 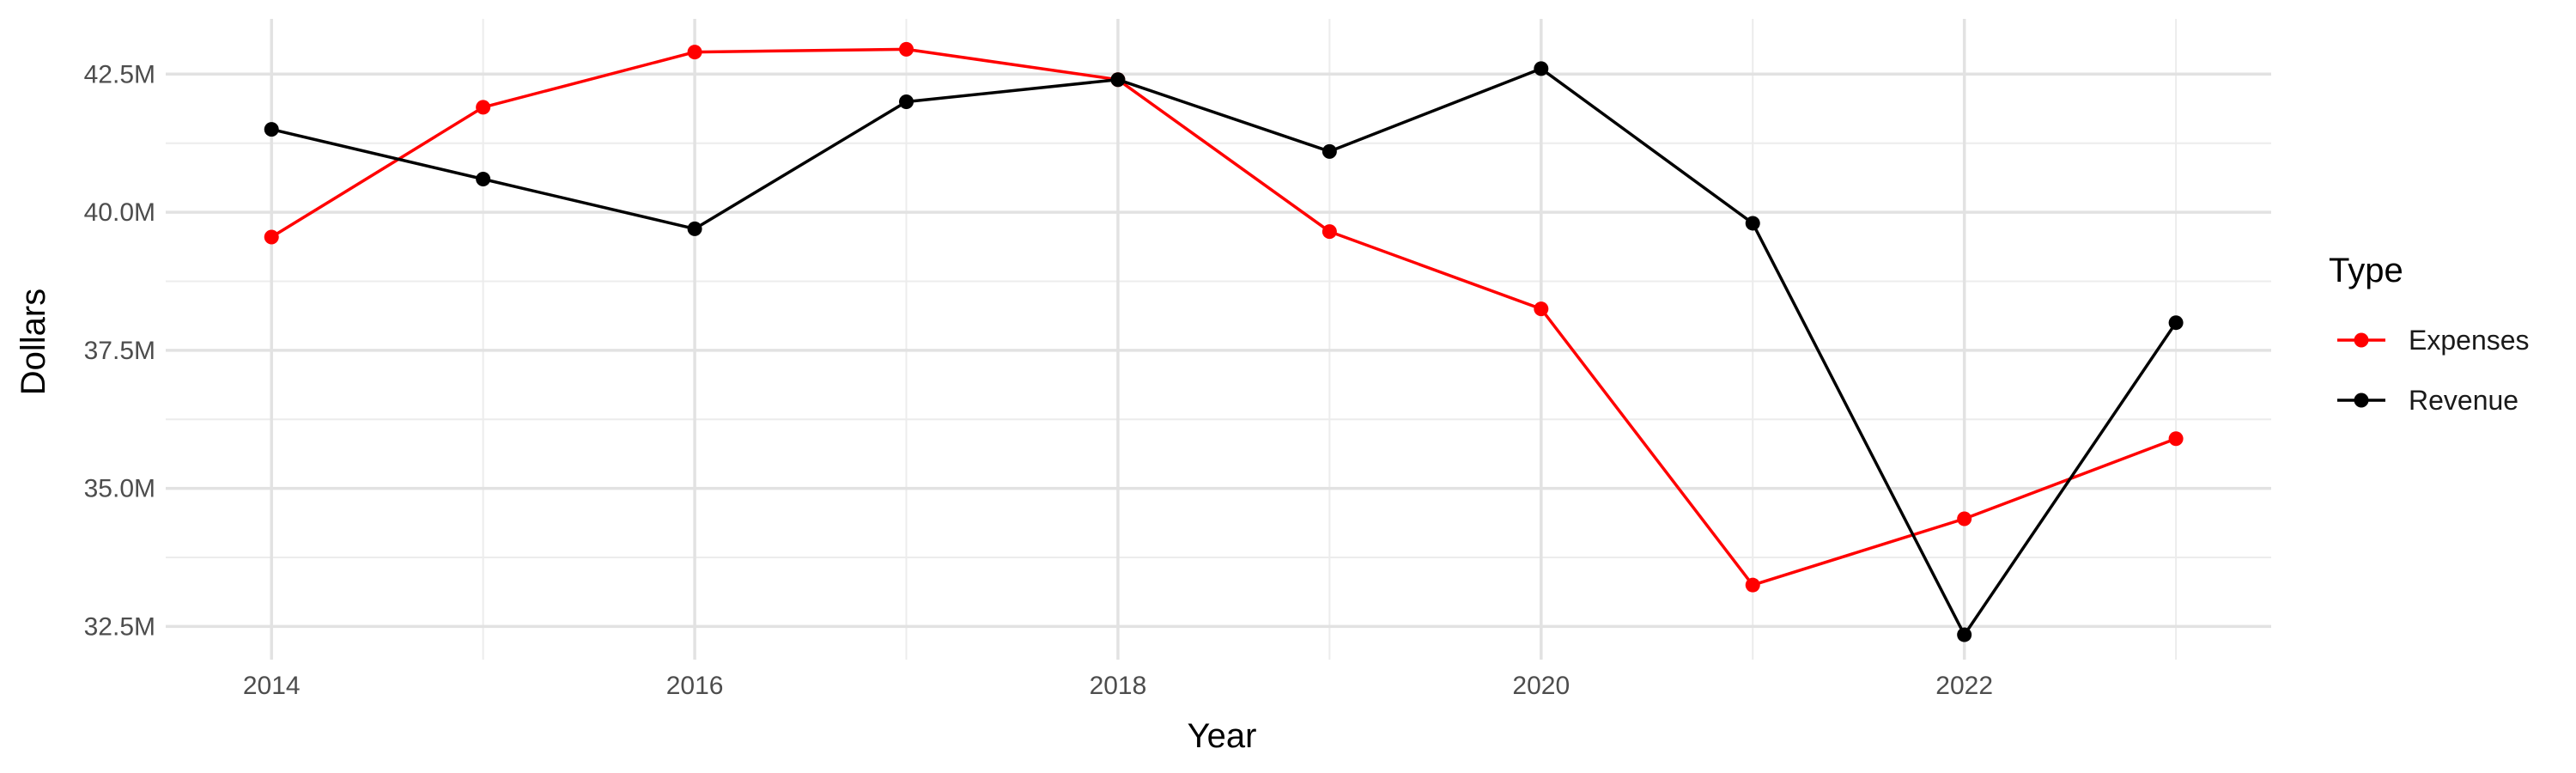 I want to click on y-tick-label: 35.0M, so click(x=119, y=489).